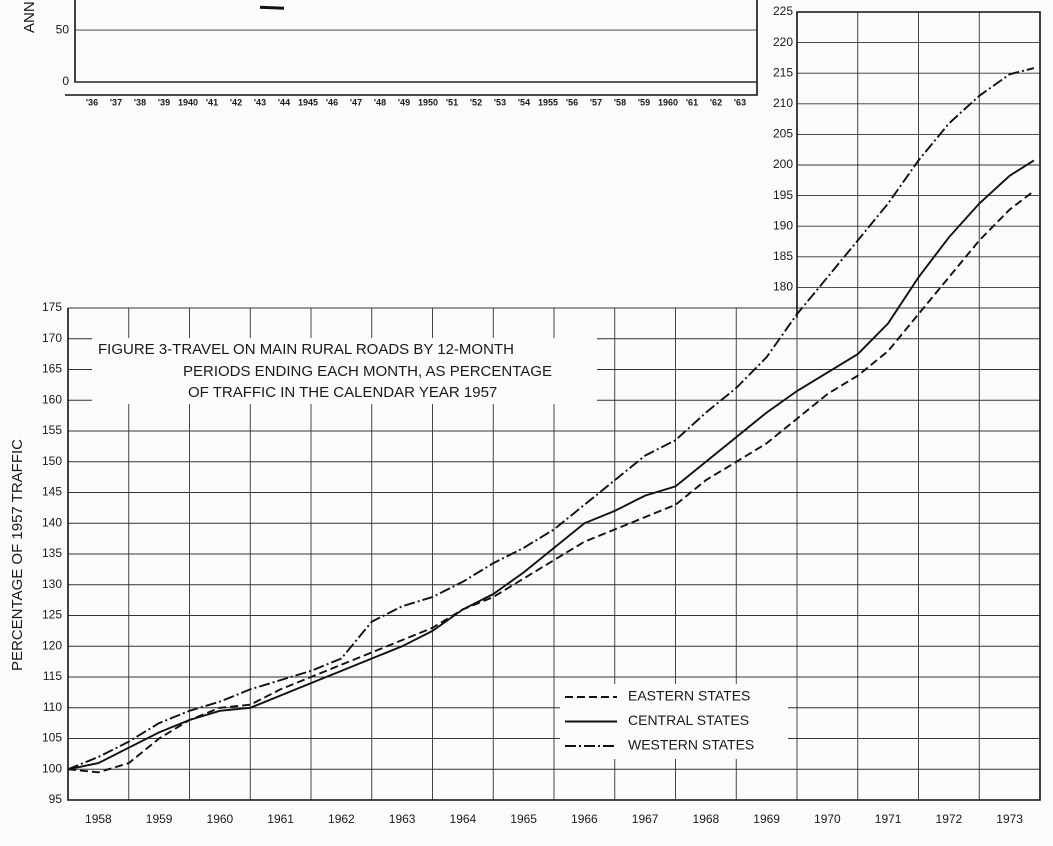  I want to click on y2-tick-label: 195, so click(783, 195).